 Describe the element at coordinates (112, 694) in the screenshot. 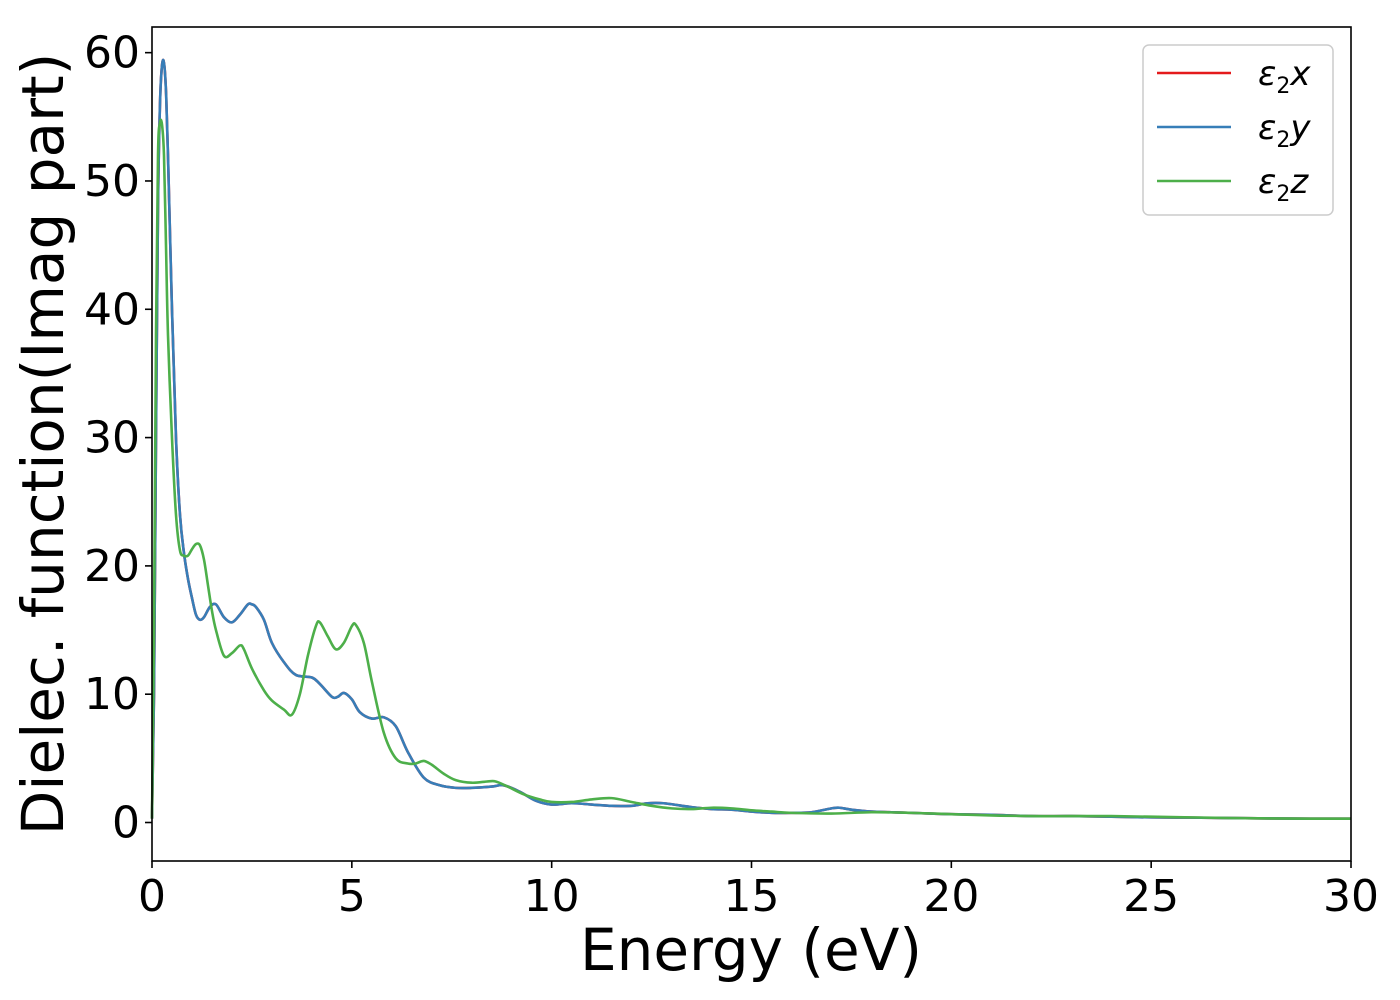

I see `y-tick-label: 10` at that location.